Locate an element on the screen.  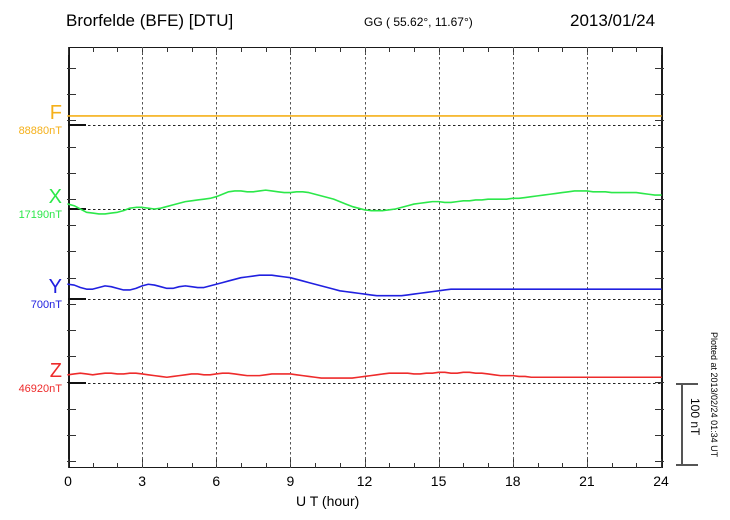
component-letter-f: F is located at coordinates (55, 113).